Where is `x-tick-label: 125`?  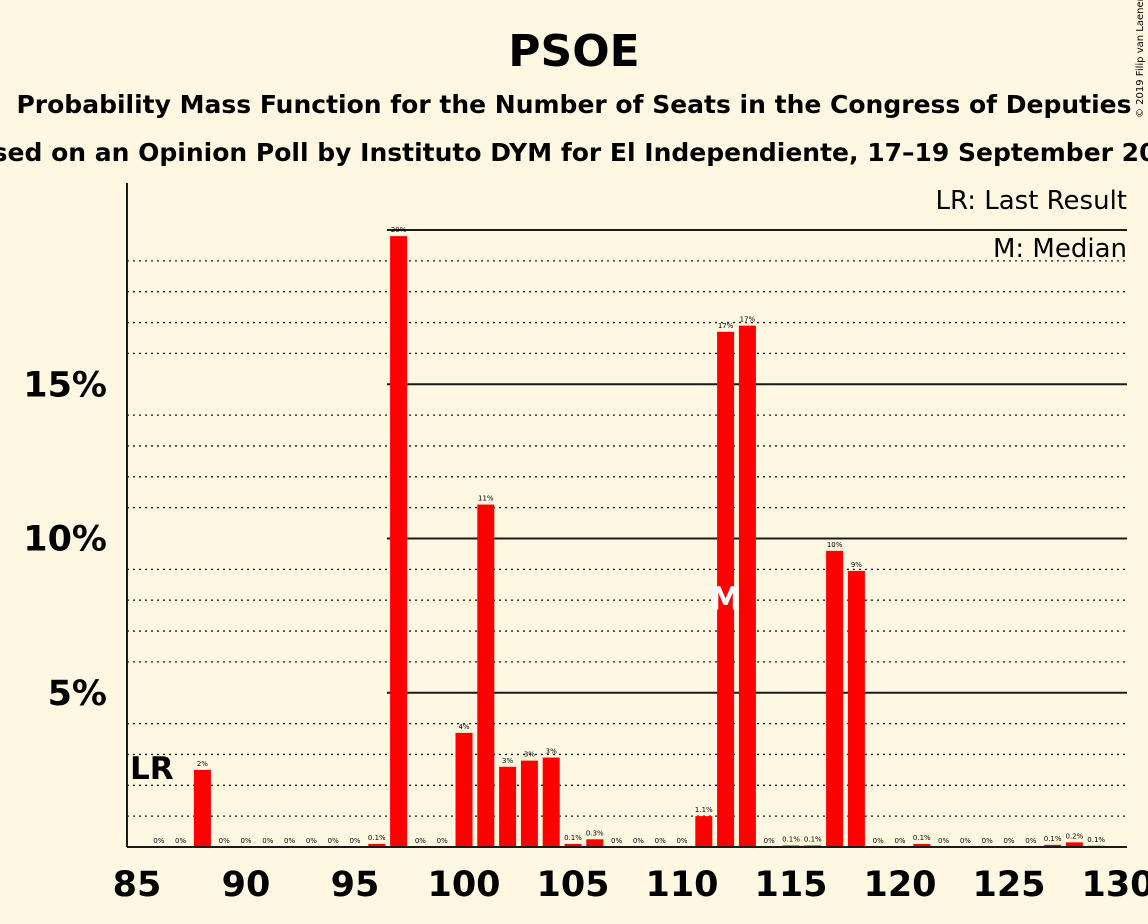
x-tick-label: 125 is located at coordinates (1008, 885).